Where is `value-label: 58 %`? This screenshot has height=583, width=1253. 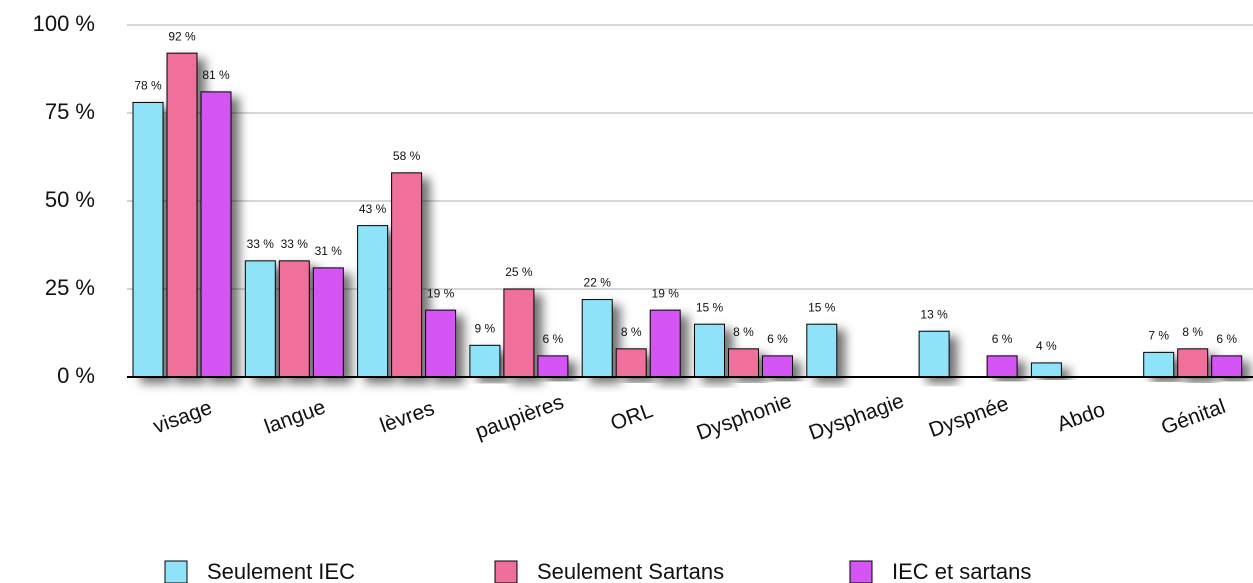 value-label: 58 % is located at coordinates (407, 156).